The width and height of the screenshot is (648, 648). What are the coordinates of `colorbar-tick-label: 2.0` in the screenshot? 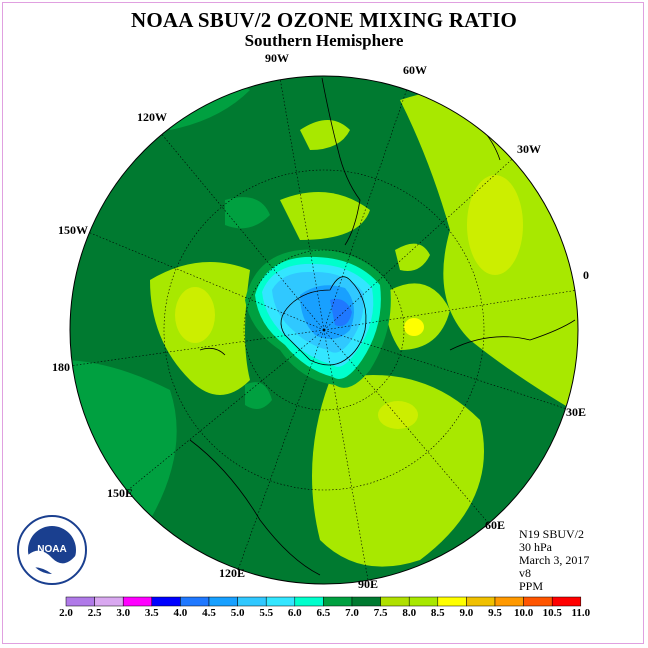 It's located at (66, 613).